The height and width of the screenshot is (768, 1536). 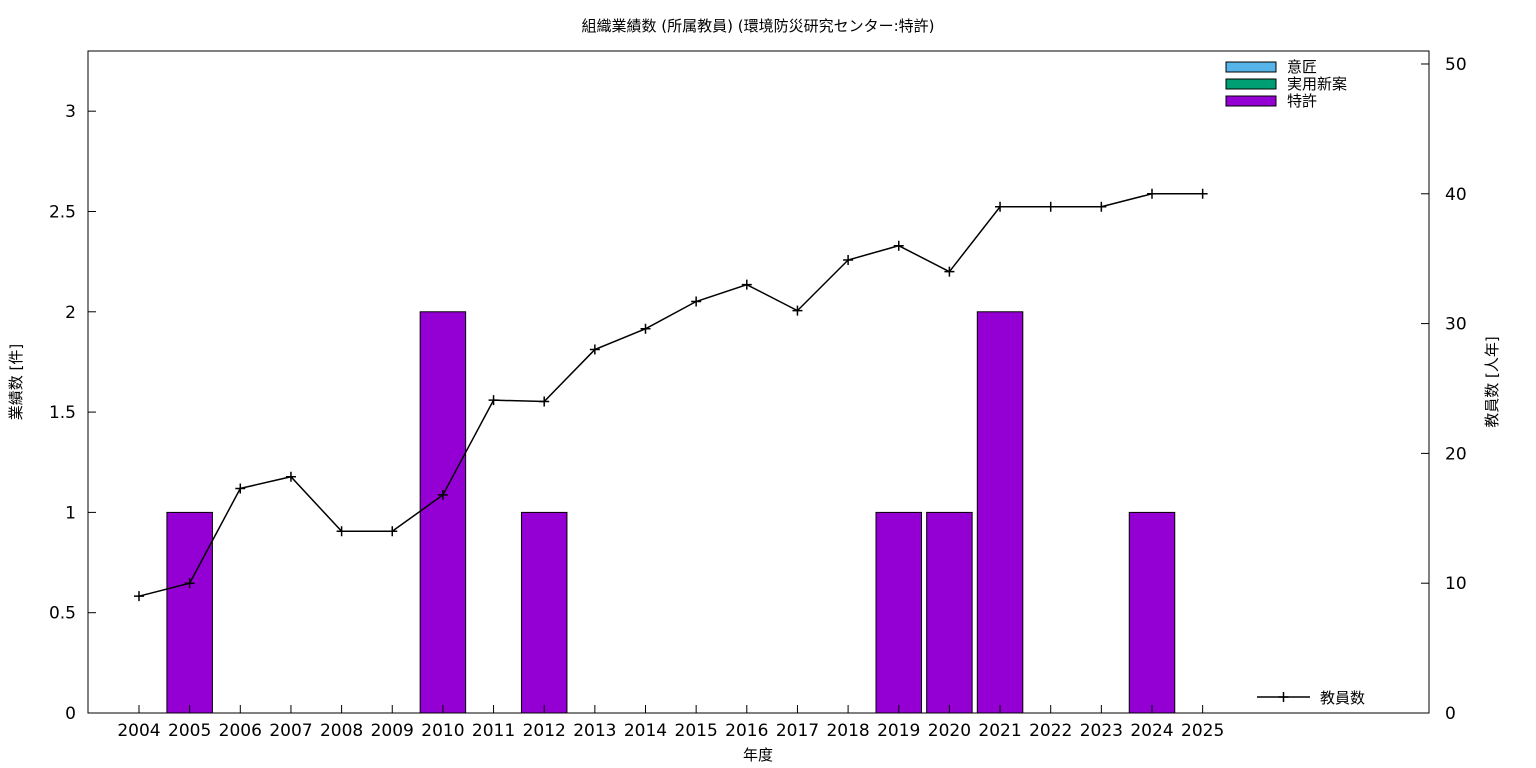 What do you see at coordinates (847, 731) in the screenshot?
I see `x-tick-label: 2018` at bounding box center [847, 731].